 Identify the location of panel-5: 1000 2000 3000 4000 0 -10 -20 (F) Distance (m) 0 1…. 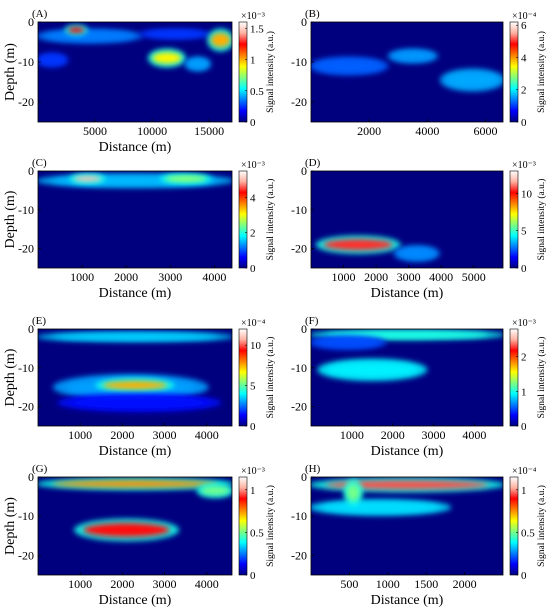
(419, 387).